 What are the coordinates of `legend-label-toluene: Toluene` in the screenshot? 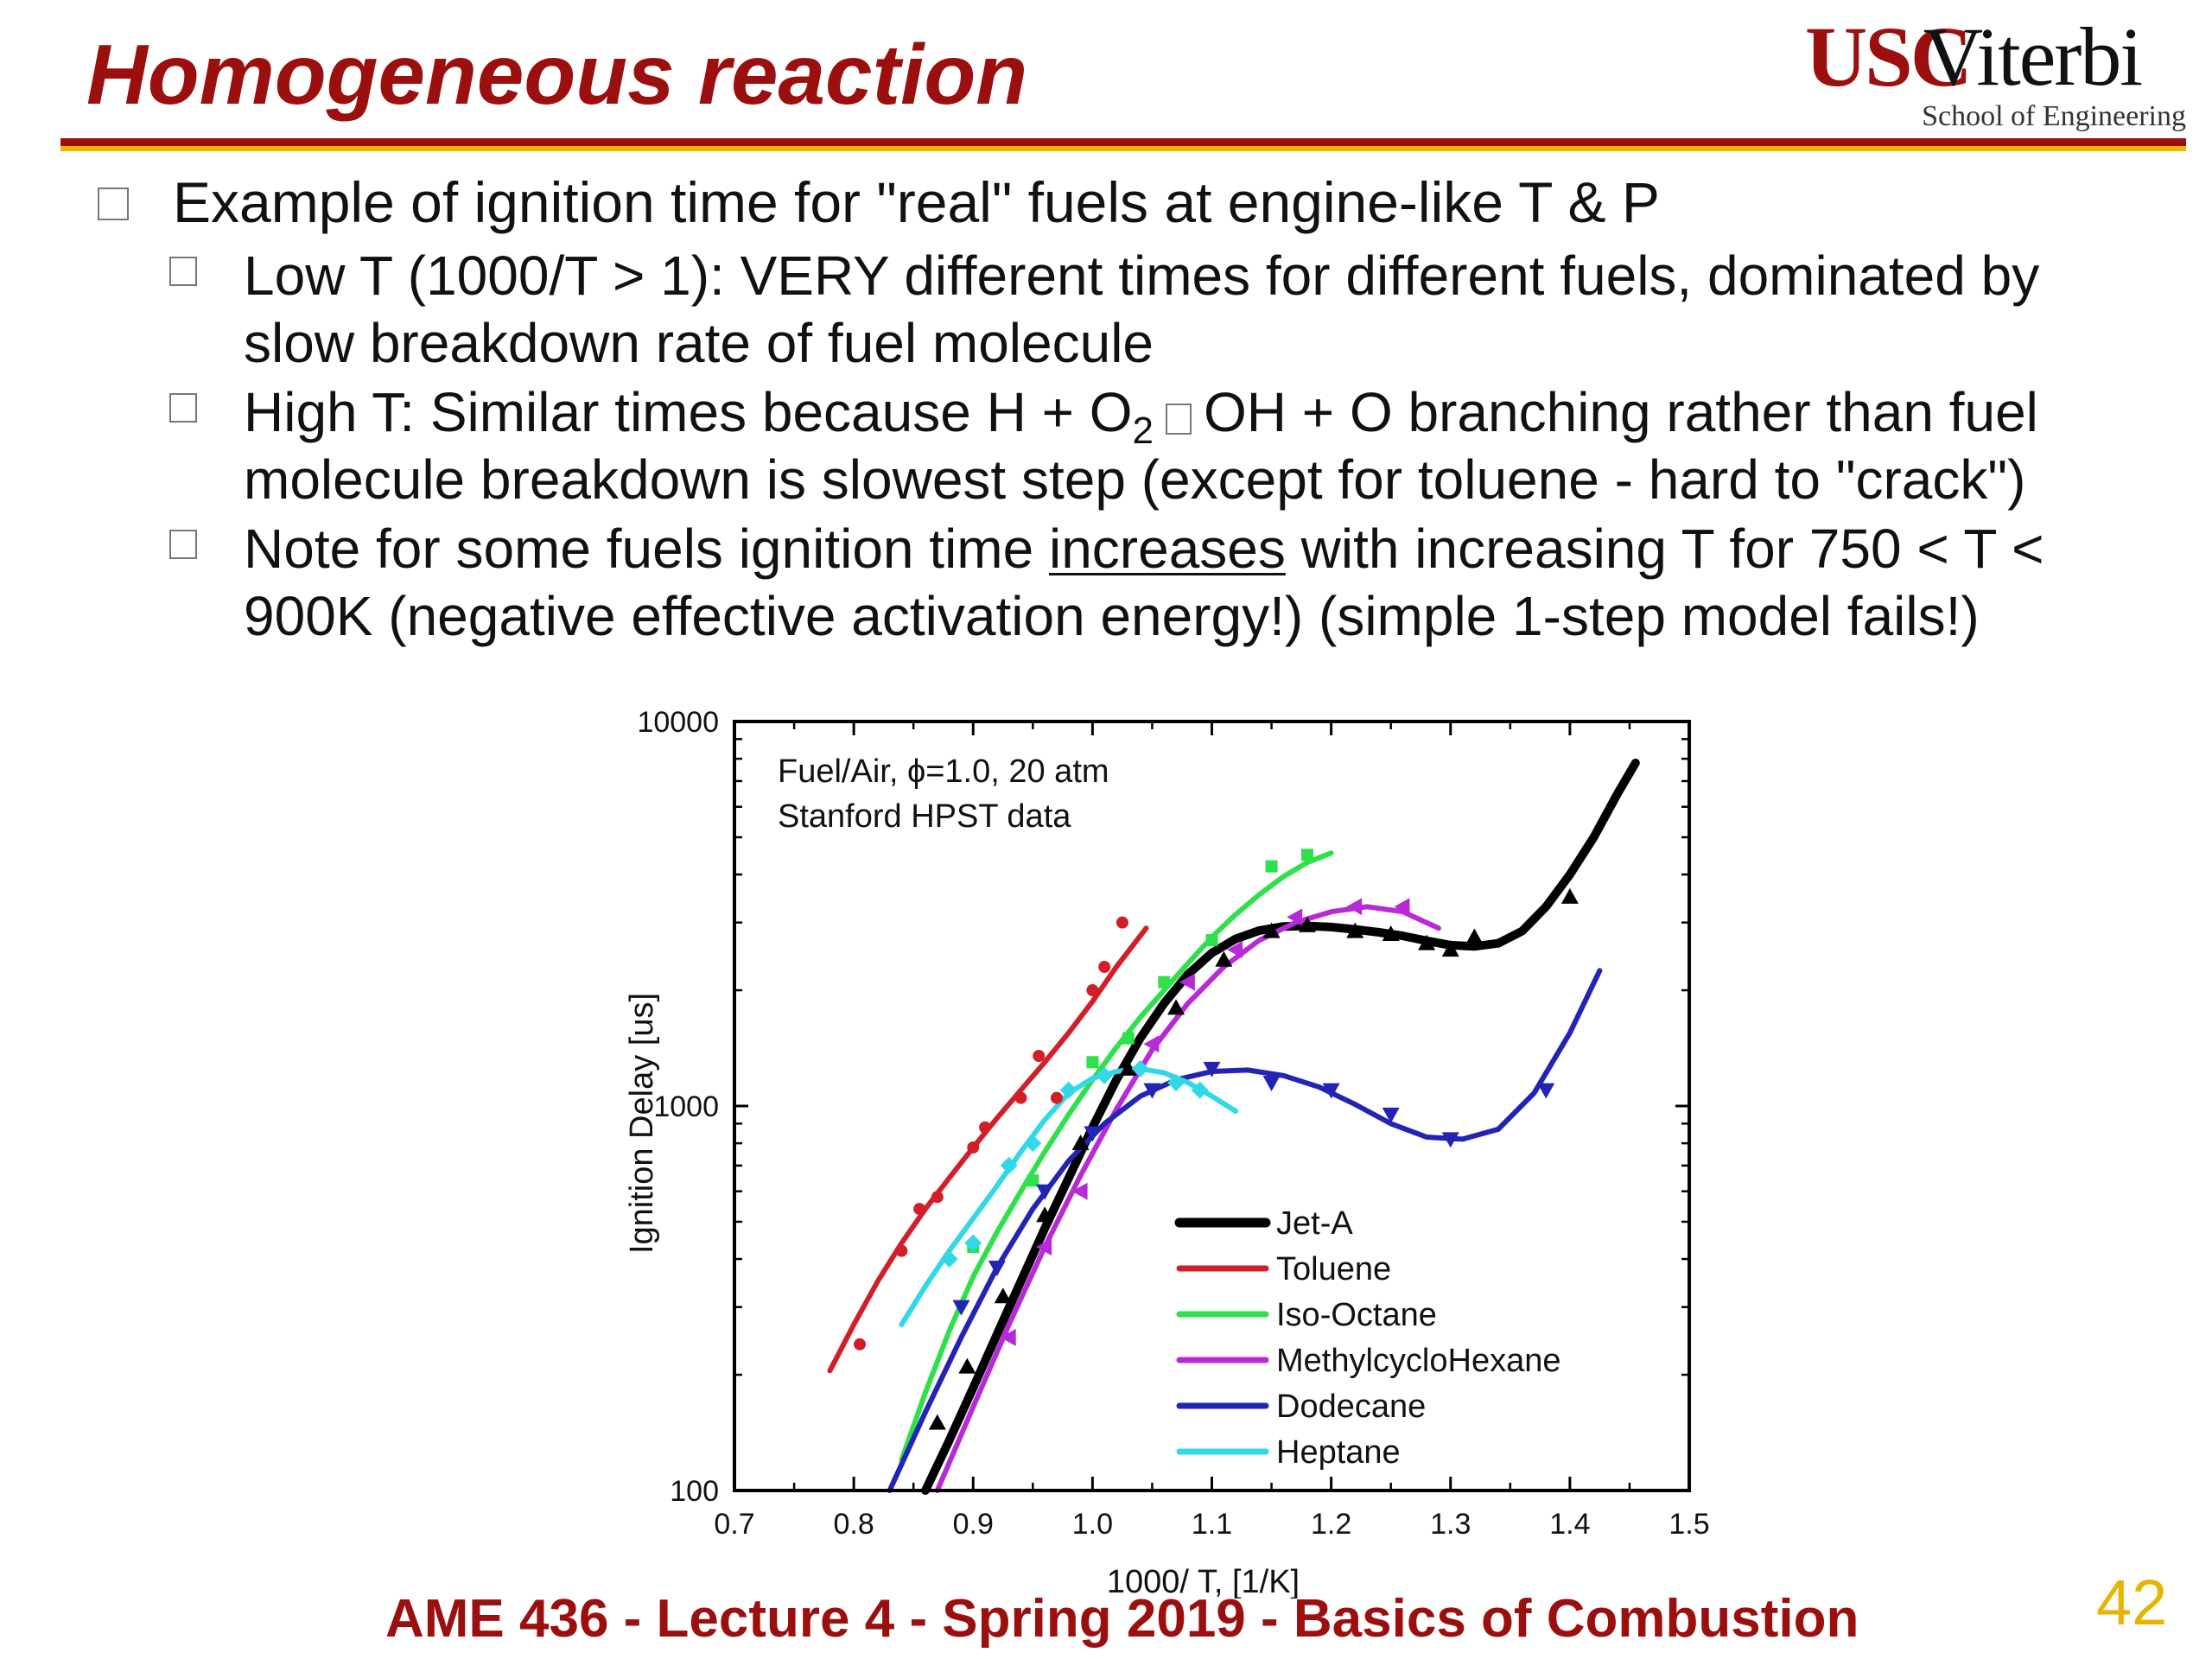 It's located at (1333, 1269).